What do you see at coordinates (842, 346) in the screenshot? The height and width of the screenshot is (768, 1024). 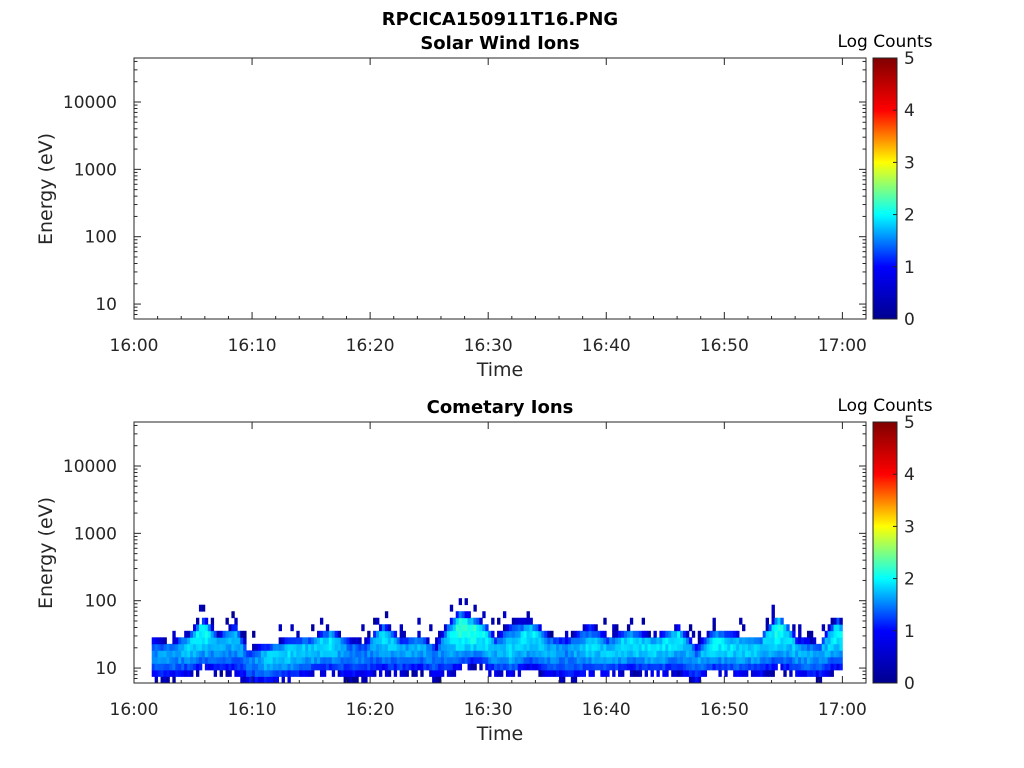 I see `x-tick-label: 17:00` at bounding box center [842, 346].